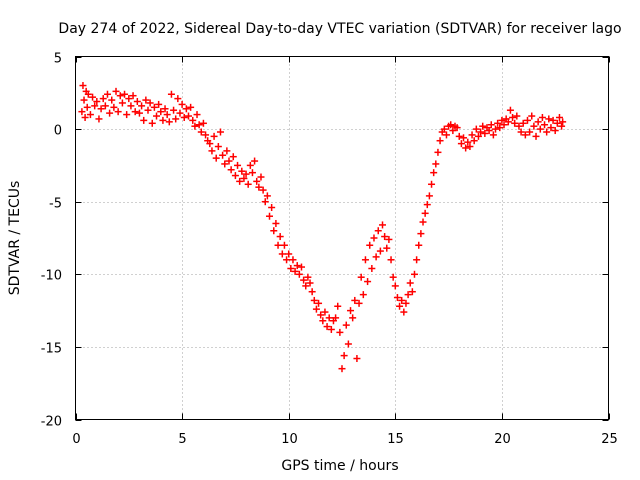  I want to click on x-tick-label: 25, so click(609, 439).